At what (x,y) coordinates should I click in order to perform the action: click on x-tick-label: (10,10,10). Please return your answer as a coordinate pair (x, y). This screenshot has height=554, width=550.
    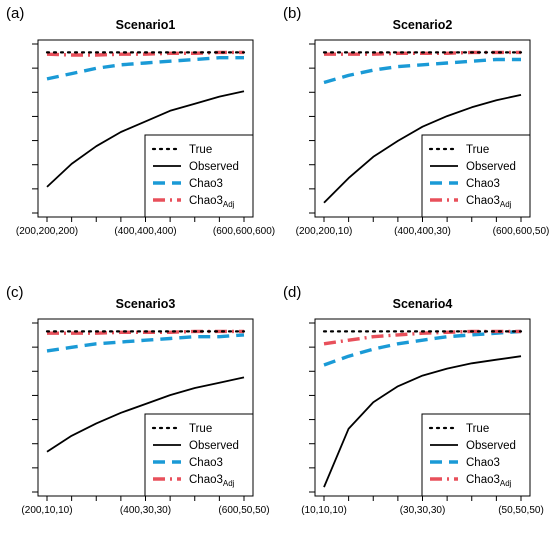
    Looking at the image, I should click on (324, 510).